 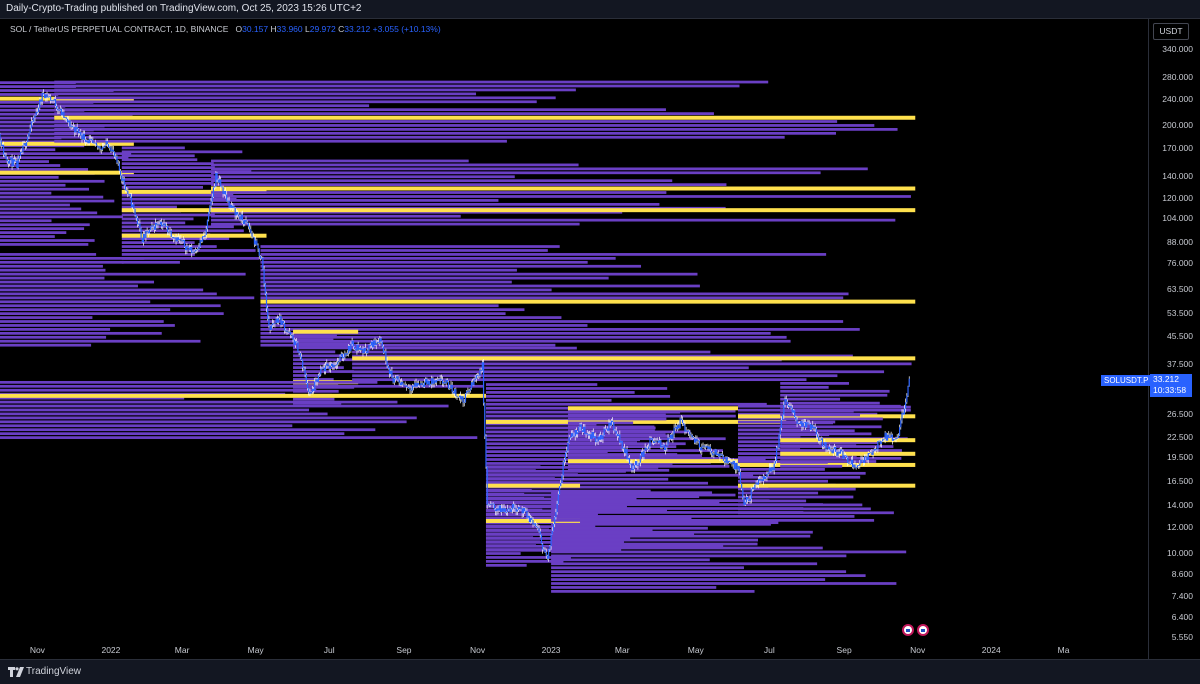 What do you see at coordinates (37, 650) in the screenshot?
I see `time-tick-label: Nov` at bounding box center [37, 650].